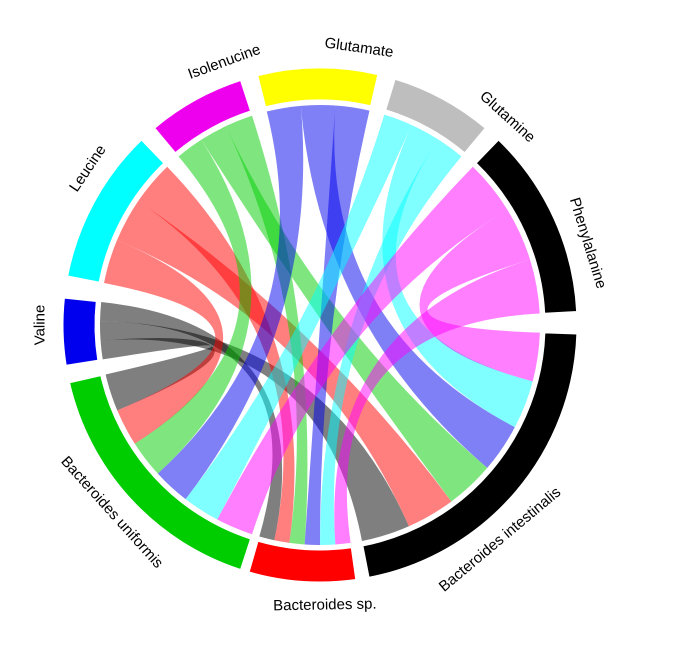 The height and width of the screenshot is (652, 676). I want to click on sector-arc-glutamate, so click(318, 87).